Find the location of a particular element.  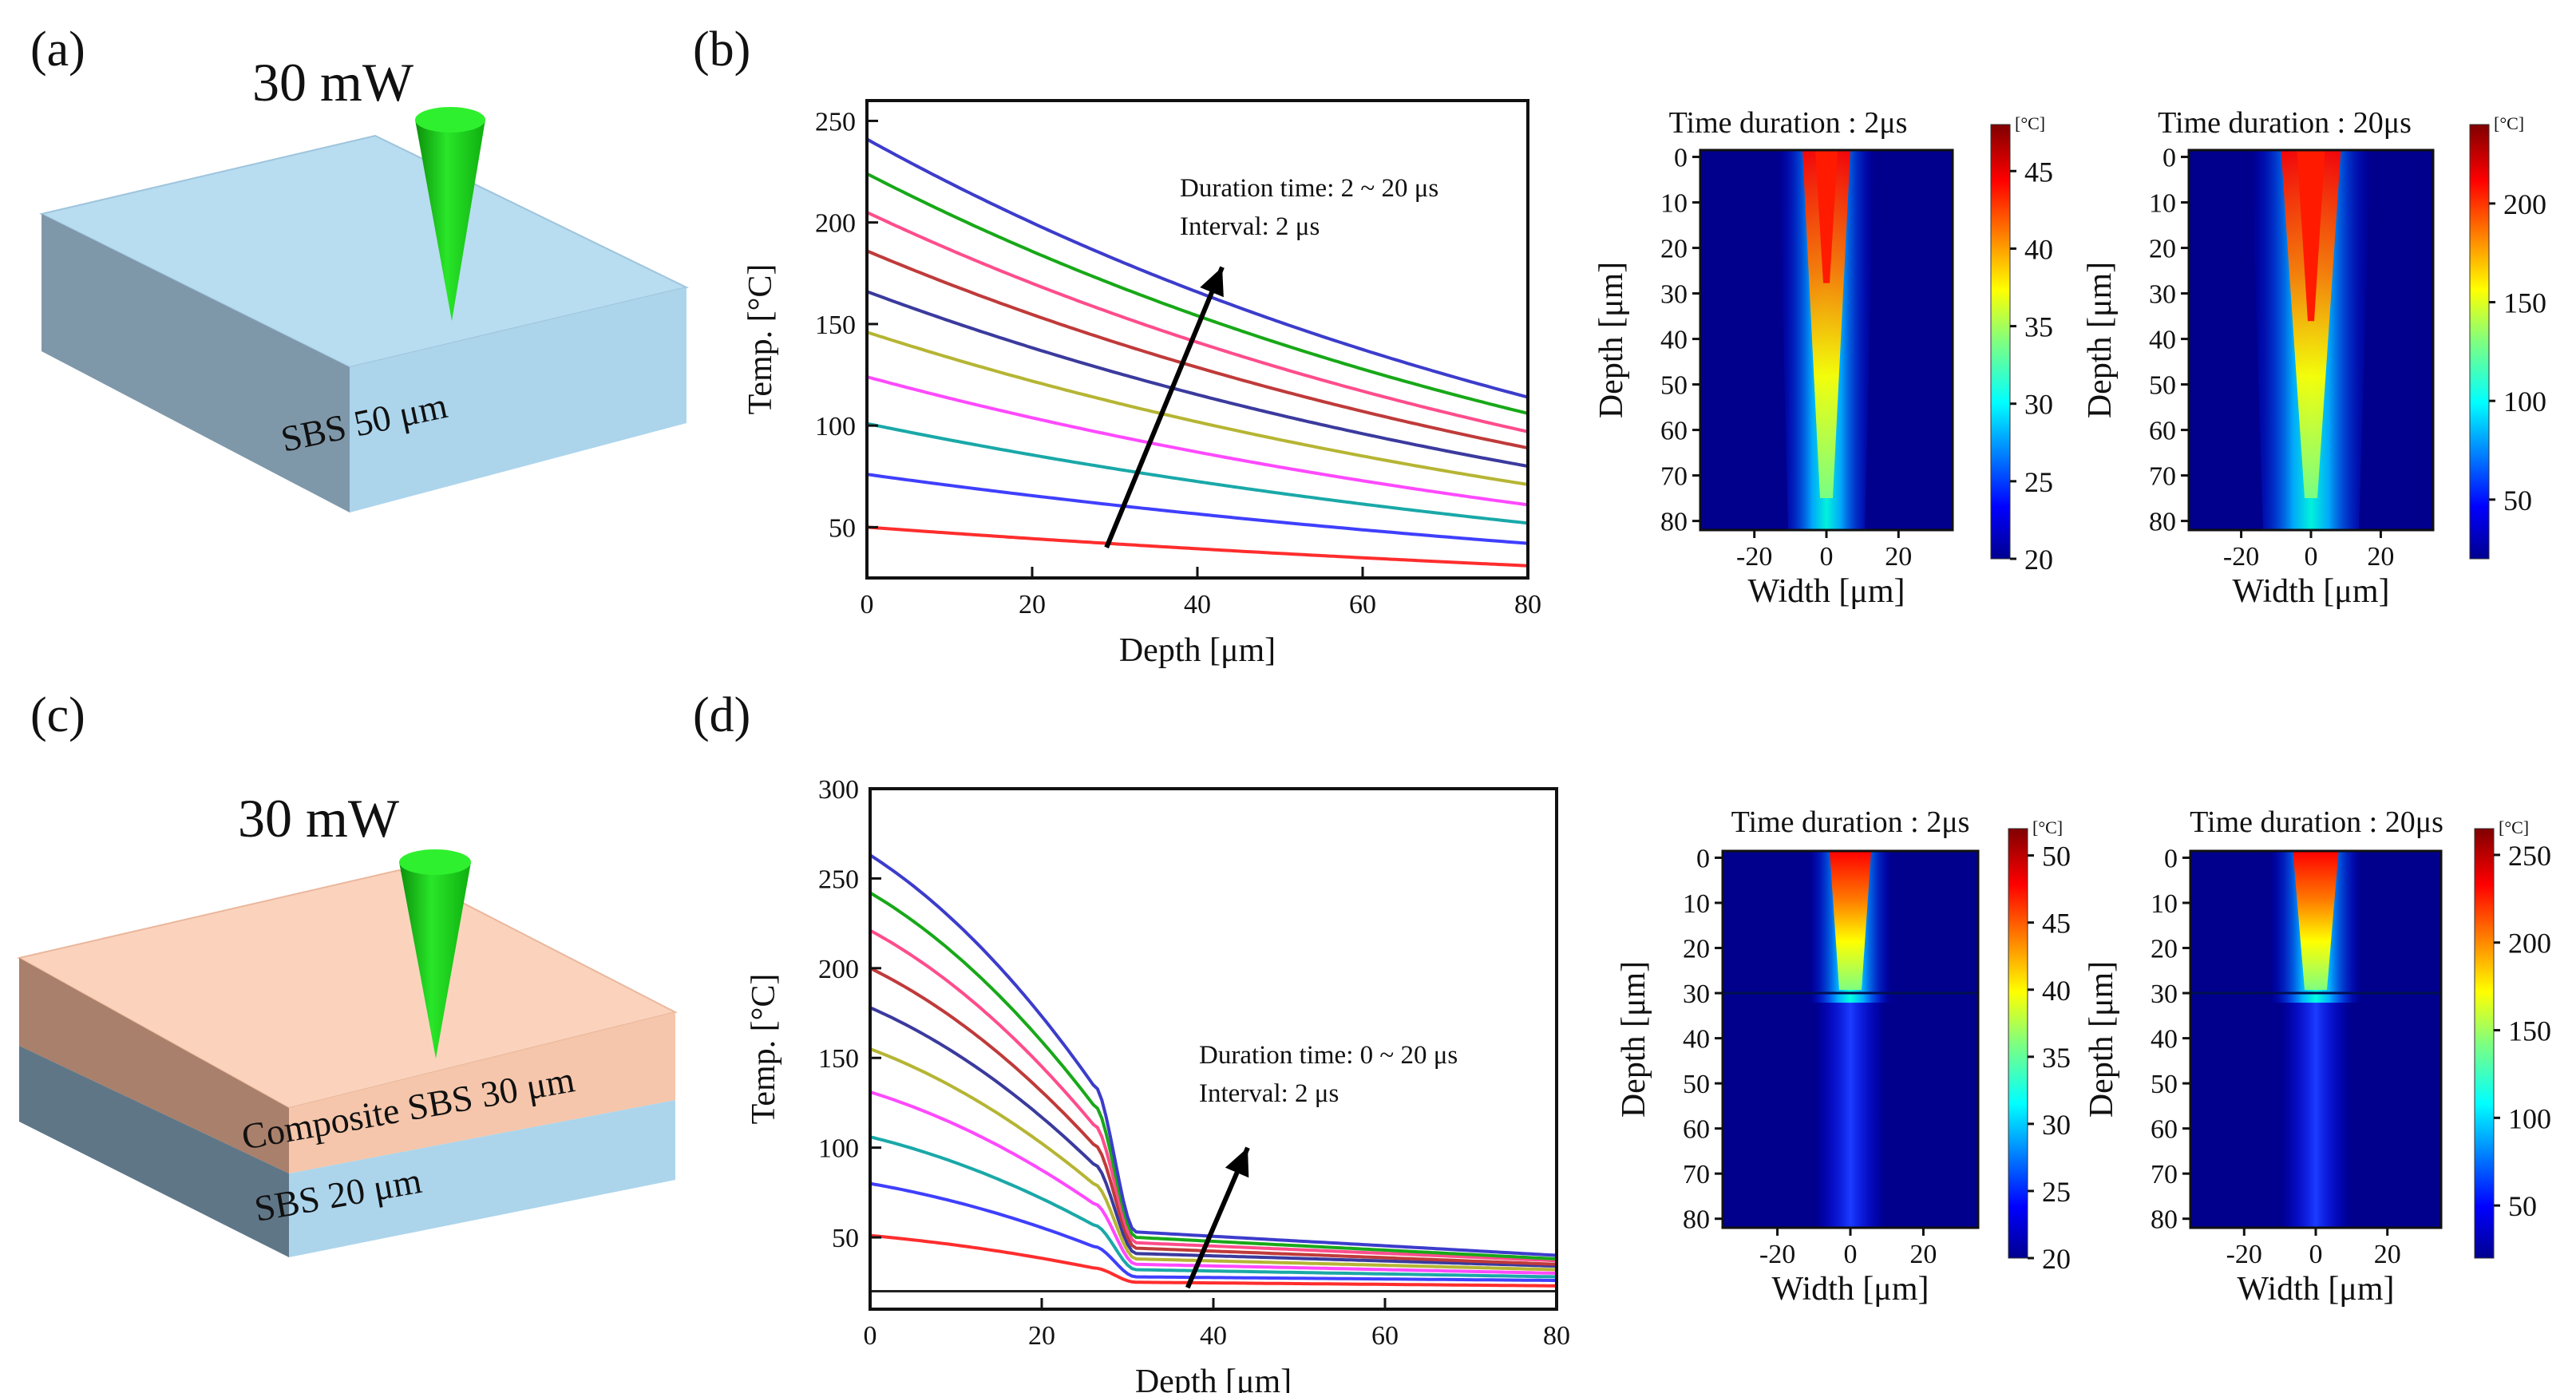

trend-arrow-shaft is located at coordinates (1165, 407).